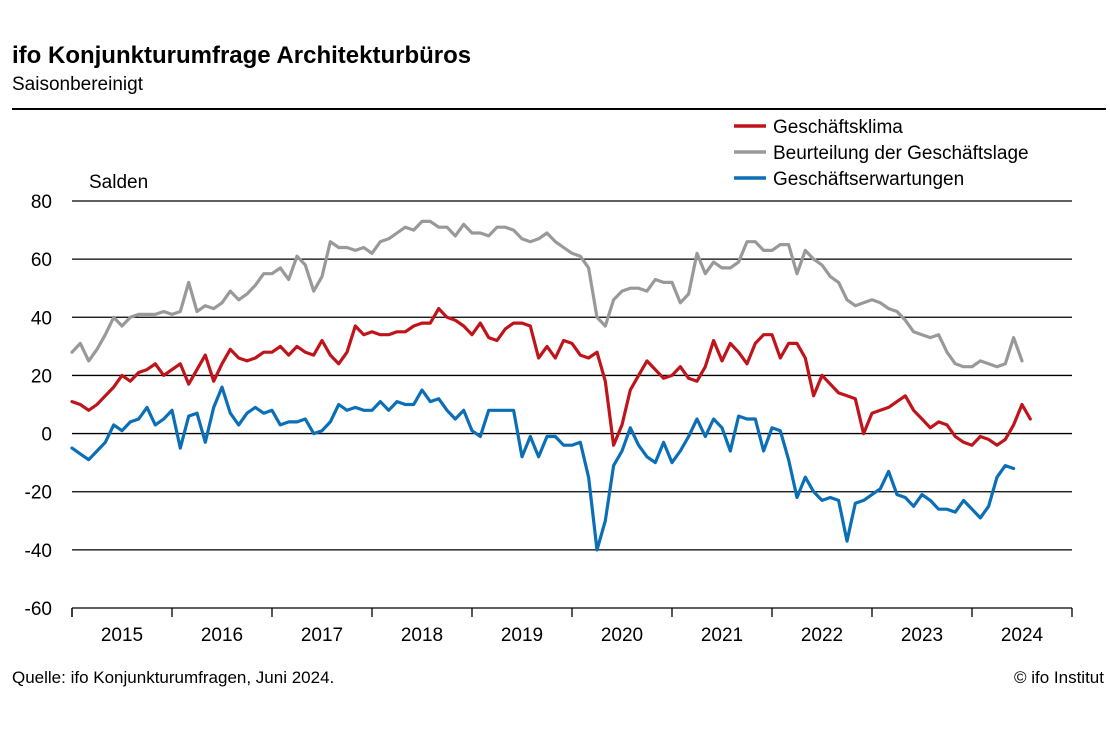  I want to click on x-tick-label: 2018, so click(422, 635).